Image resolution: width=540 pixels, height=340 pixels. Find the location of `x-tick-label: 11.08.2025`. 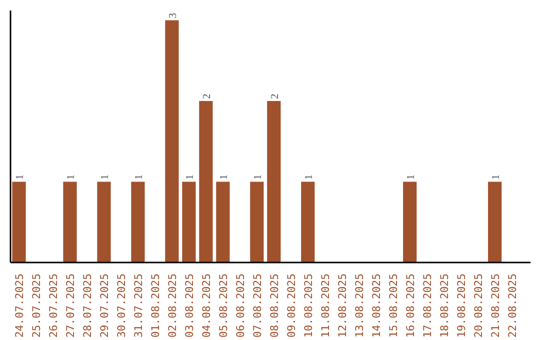

x-tick-label: 11.08.2025 is located at coordinates (325, 306).